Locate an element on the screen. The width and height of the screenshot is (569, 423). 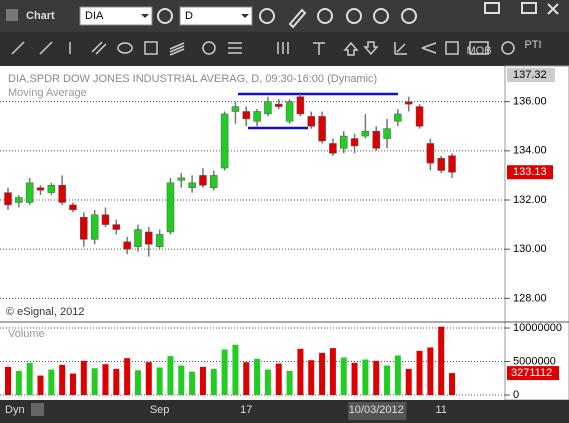
arrow-down-tool is located at coordinates (371, 48).